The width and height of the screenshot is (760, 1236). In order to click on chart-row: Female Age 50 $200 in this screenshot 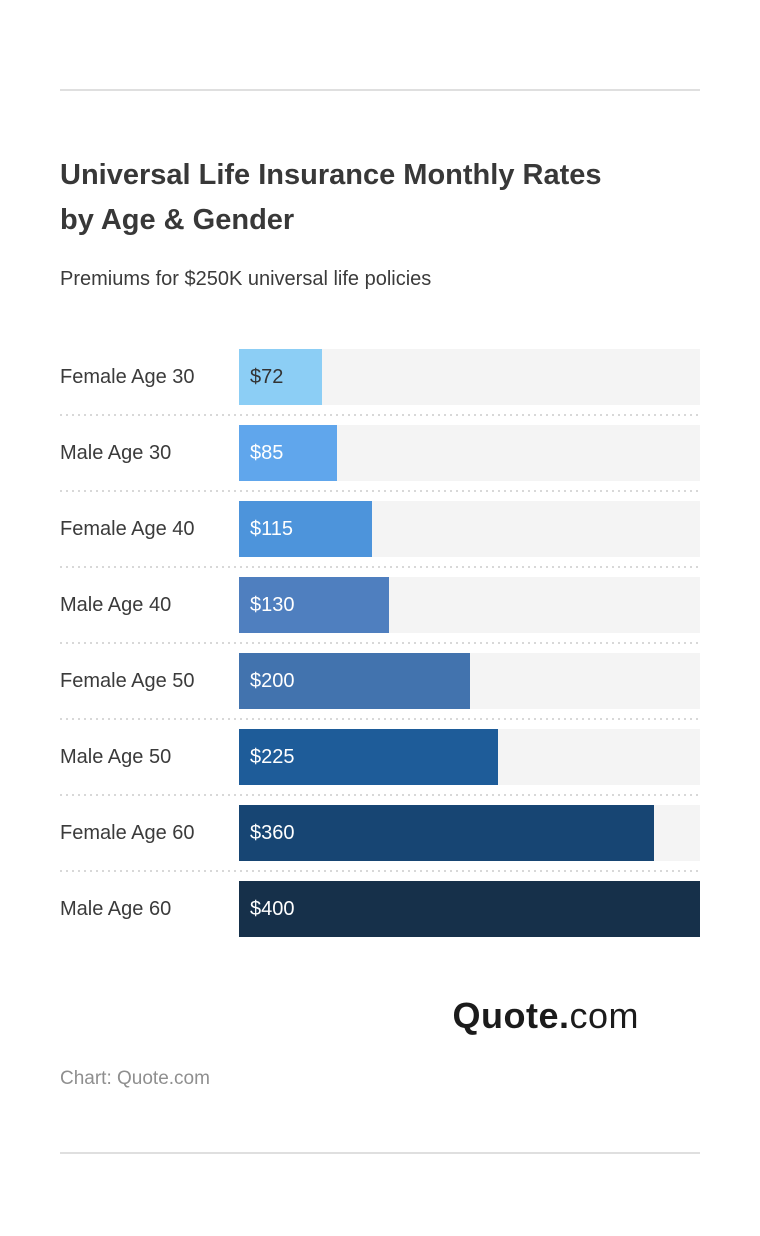, I will do `click(380, 681)`.